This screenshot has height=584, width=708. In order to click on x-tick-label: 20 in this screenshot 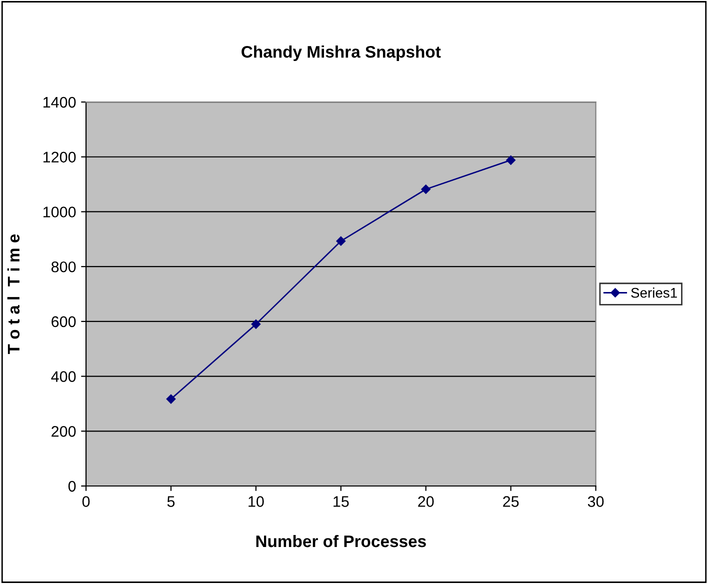, I will do `click(426, 501)`.